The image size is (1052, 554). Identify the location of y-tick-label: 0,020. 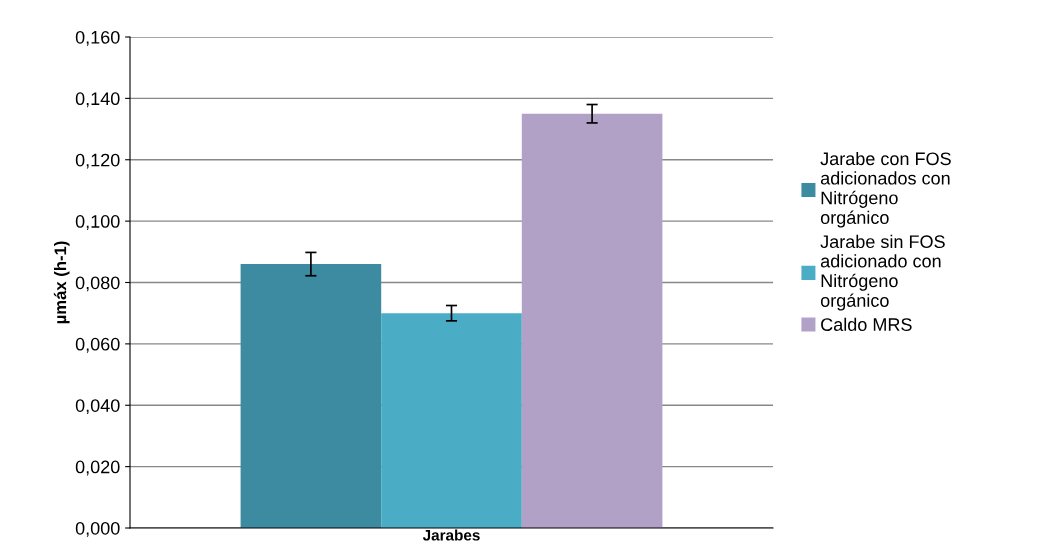
(97, 468).